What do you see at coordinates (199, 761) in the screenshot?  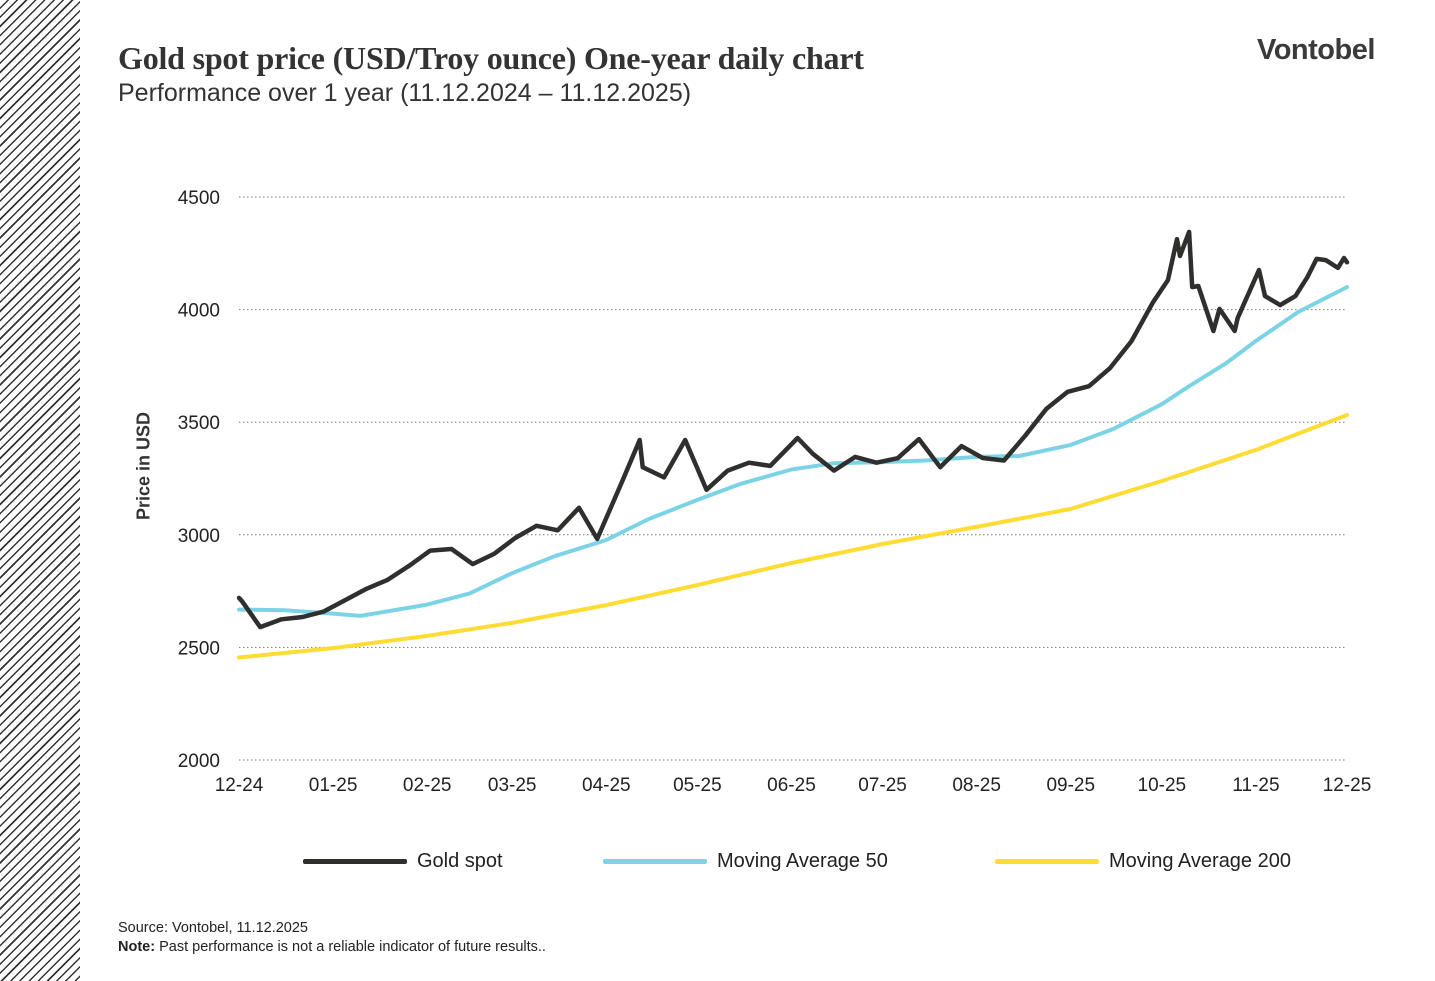 I see `y-tick-label: 2000` at bounding box center [199, 761].